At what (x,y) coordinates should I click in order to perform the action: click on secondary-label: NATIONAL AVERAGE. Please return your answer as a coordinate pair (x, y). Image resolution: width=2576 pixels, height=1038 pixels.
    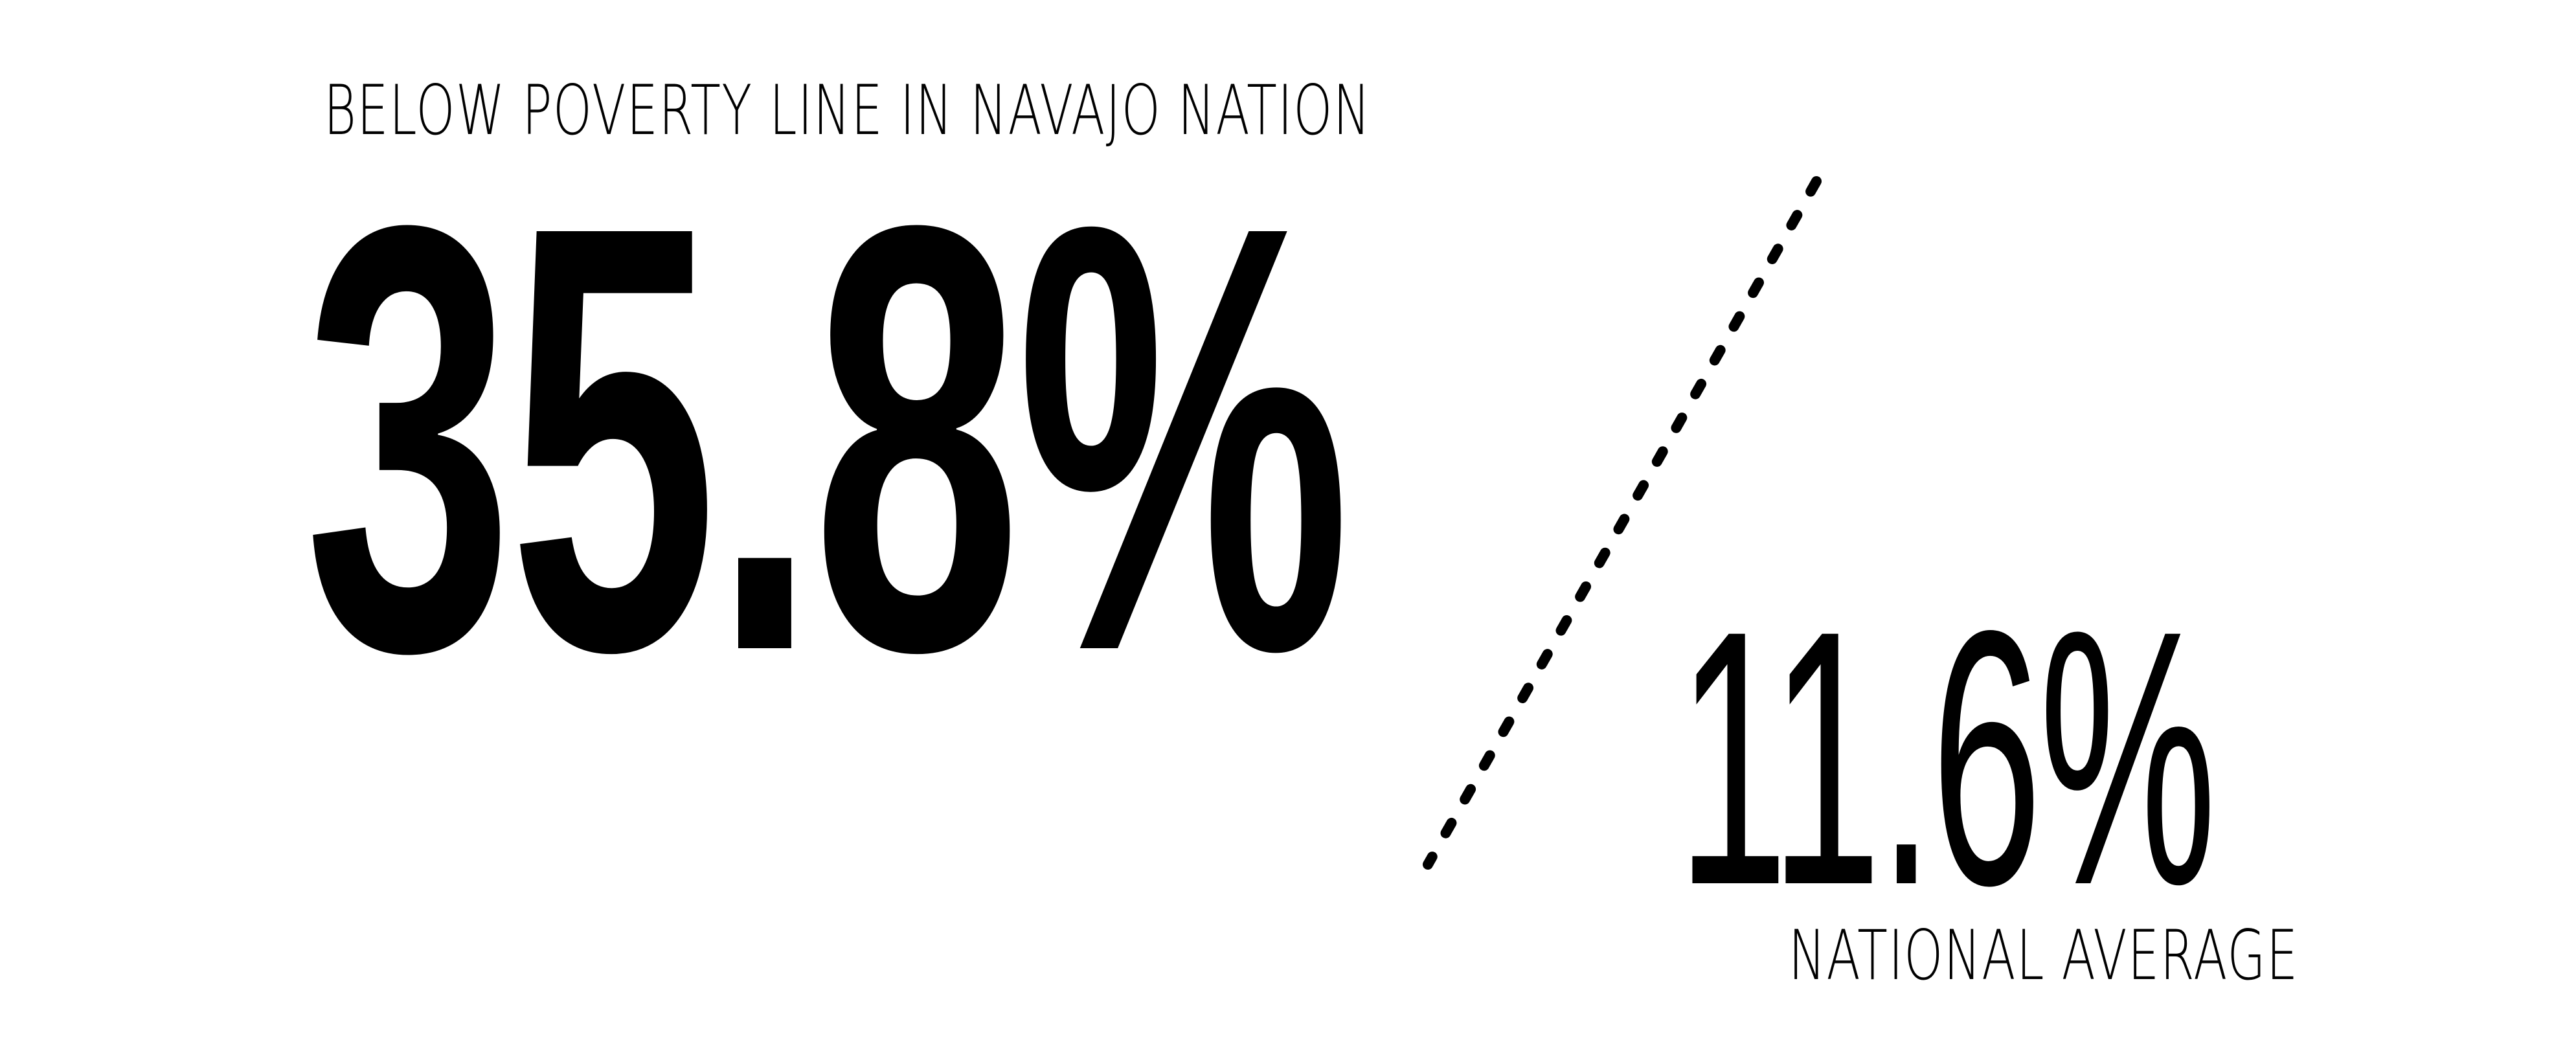
    Looking at the image, I should click on (2044, 956).